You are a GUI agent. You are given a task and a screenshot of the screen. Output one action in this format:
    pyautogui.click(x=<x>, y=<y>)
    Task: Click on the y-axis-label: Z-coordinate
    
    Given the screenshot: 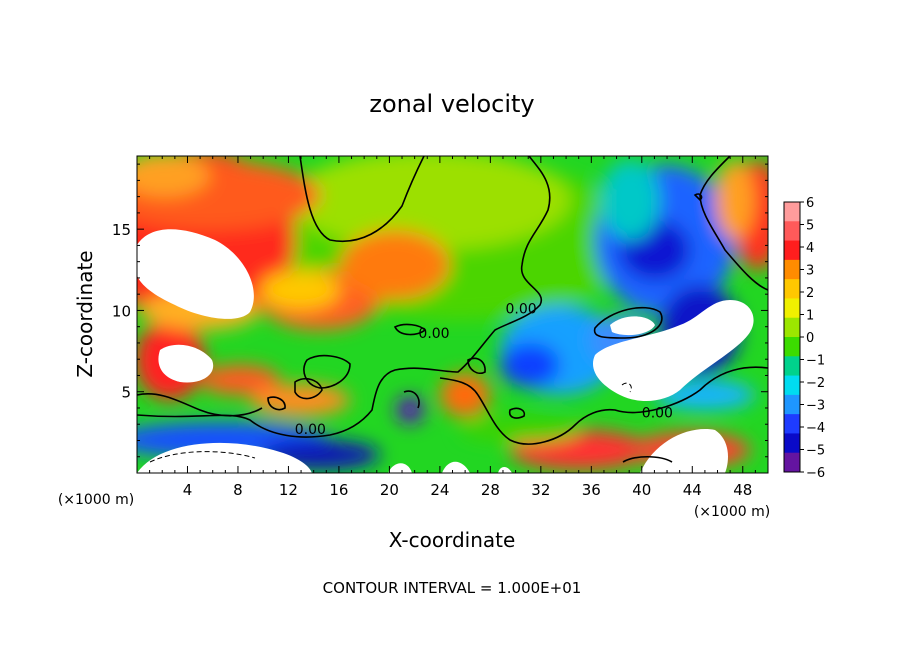 What is the action you would take?
    pyautogui.click(x=85, y=313)
    